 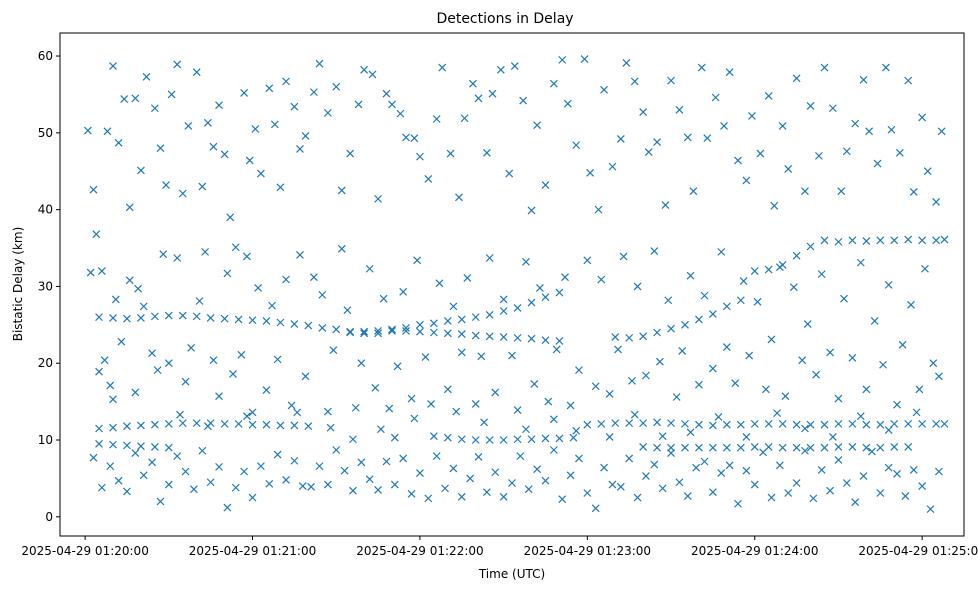 I want to click on x-tick-label: 2025-04-29 01:25:00, so click(x=918, y=551).